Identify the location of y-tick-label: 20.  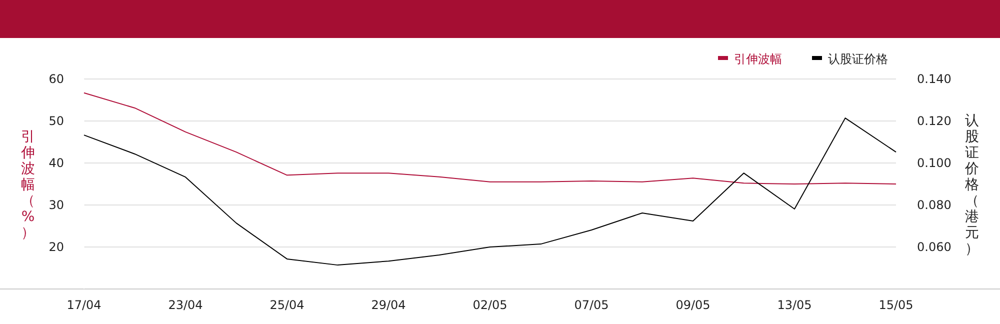
(56, 247).